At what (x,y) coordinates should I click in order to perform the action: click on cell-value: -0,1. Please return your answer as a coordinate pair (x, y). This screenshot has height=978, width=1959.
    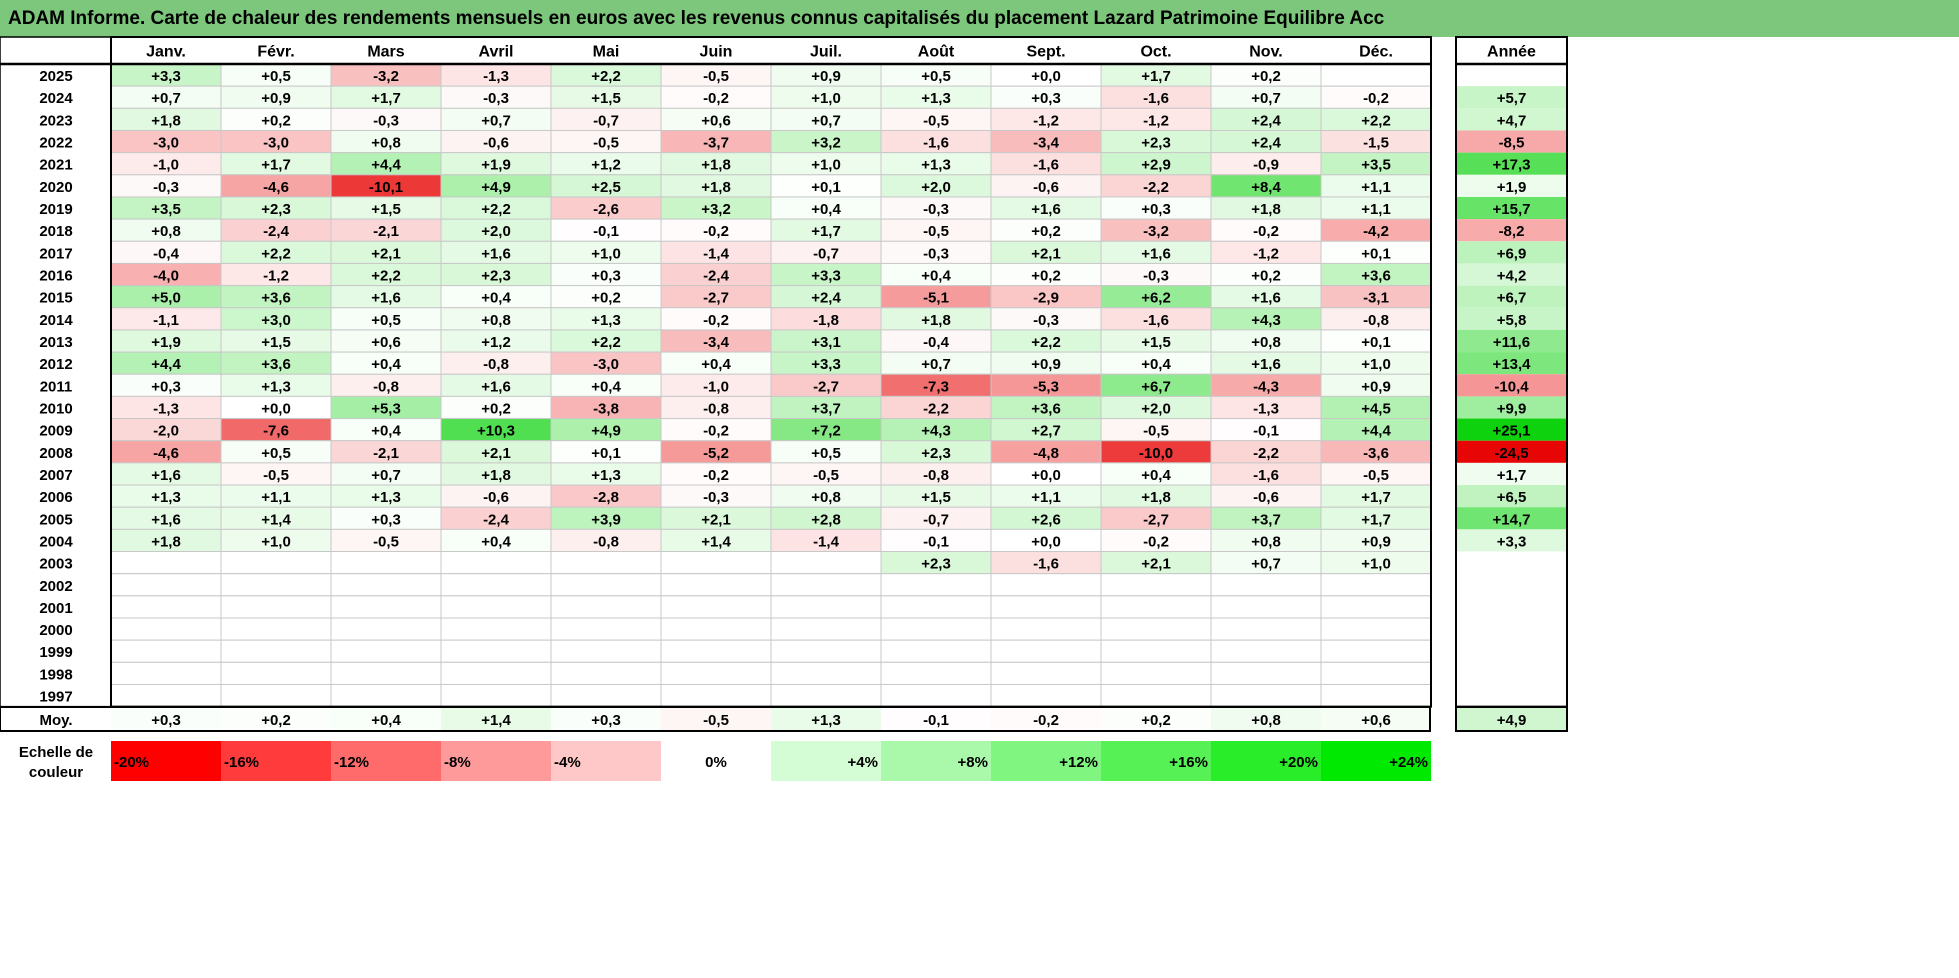
    Looking at the image, I should click on (606, 231).